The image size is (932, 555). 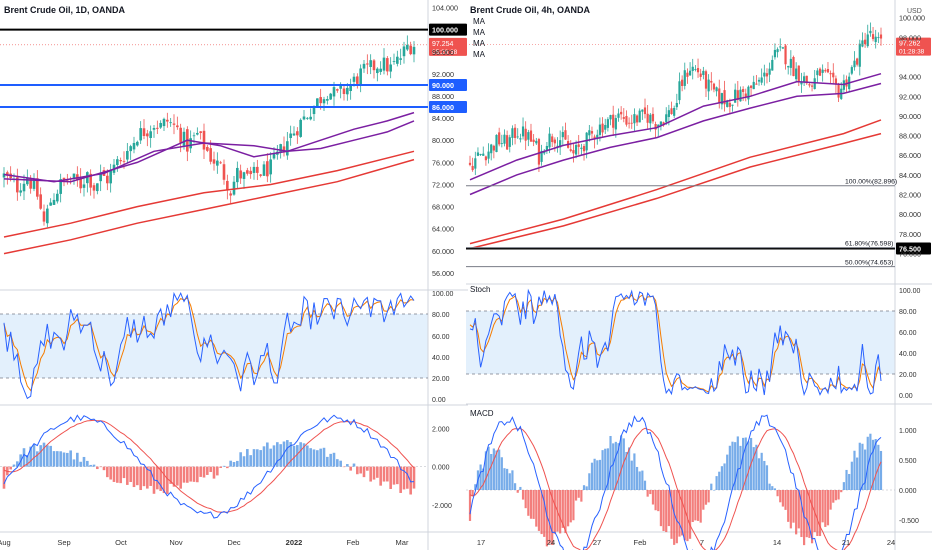 I want to click on right-price-tick-label: 86.000, so click(x=910, y=155).